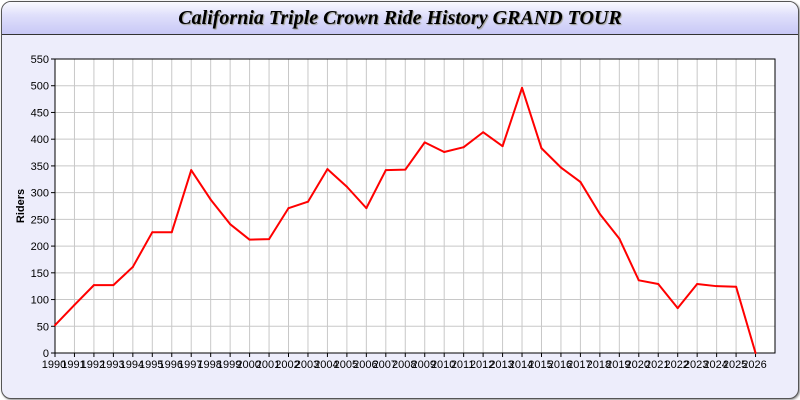 The height and width of the screenshot is (400, 800). Describe the element at coordinates (40, 113) in the screenshot. I see `y-tick-label: 450` at that location.